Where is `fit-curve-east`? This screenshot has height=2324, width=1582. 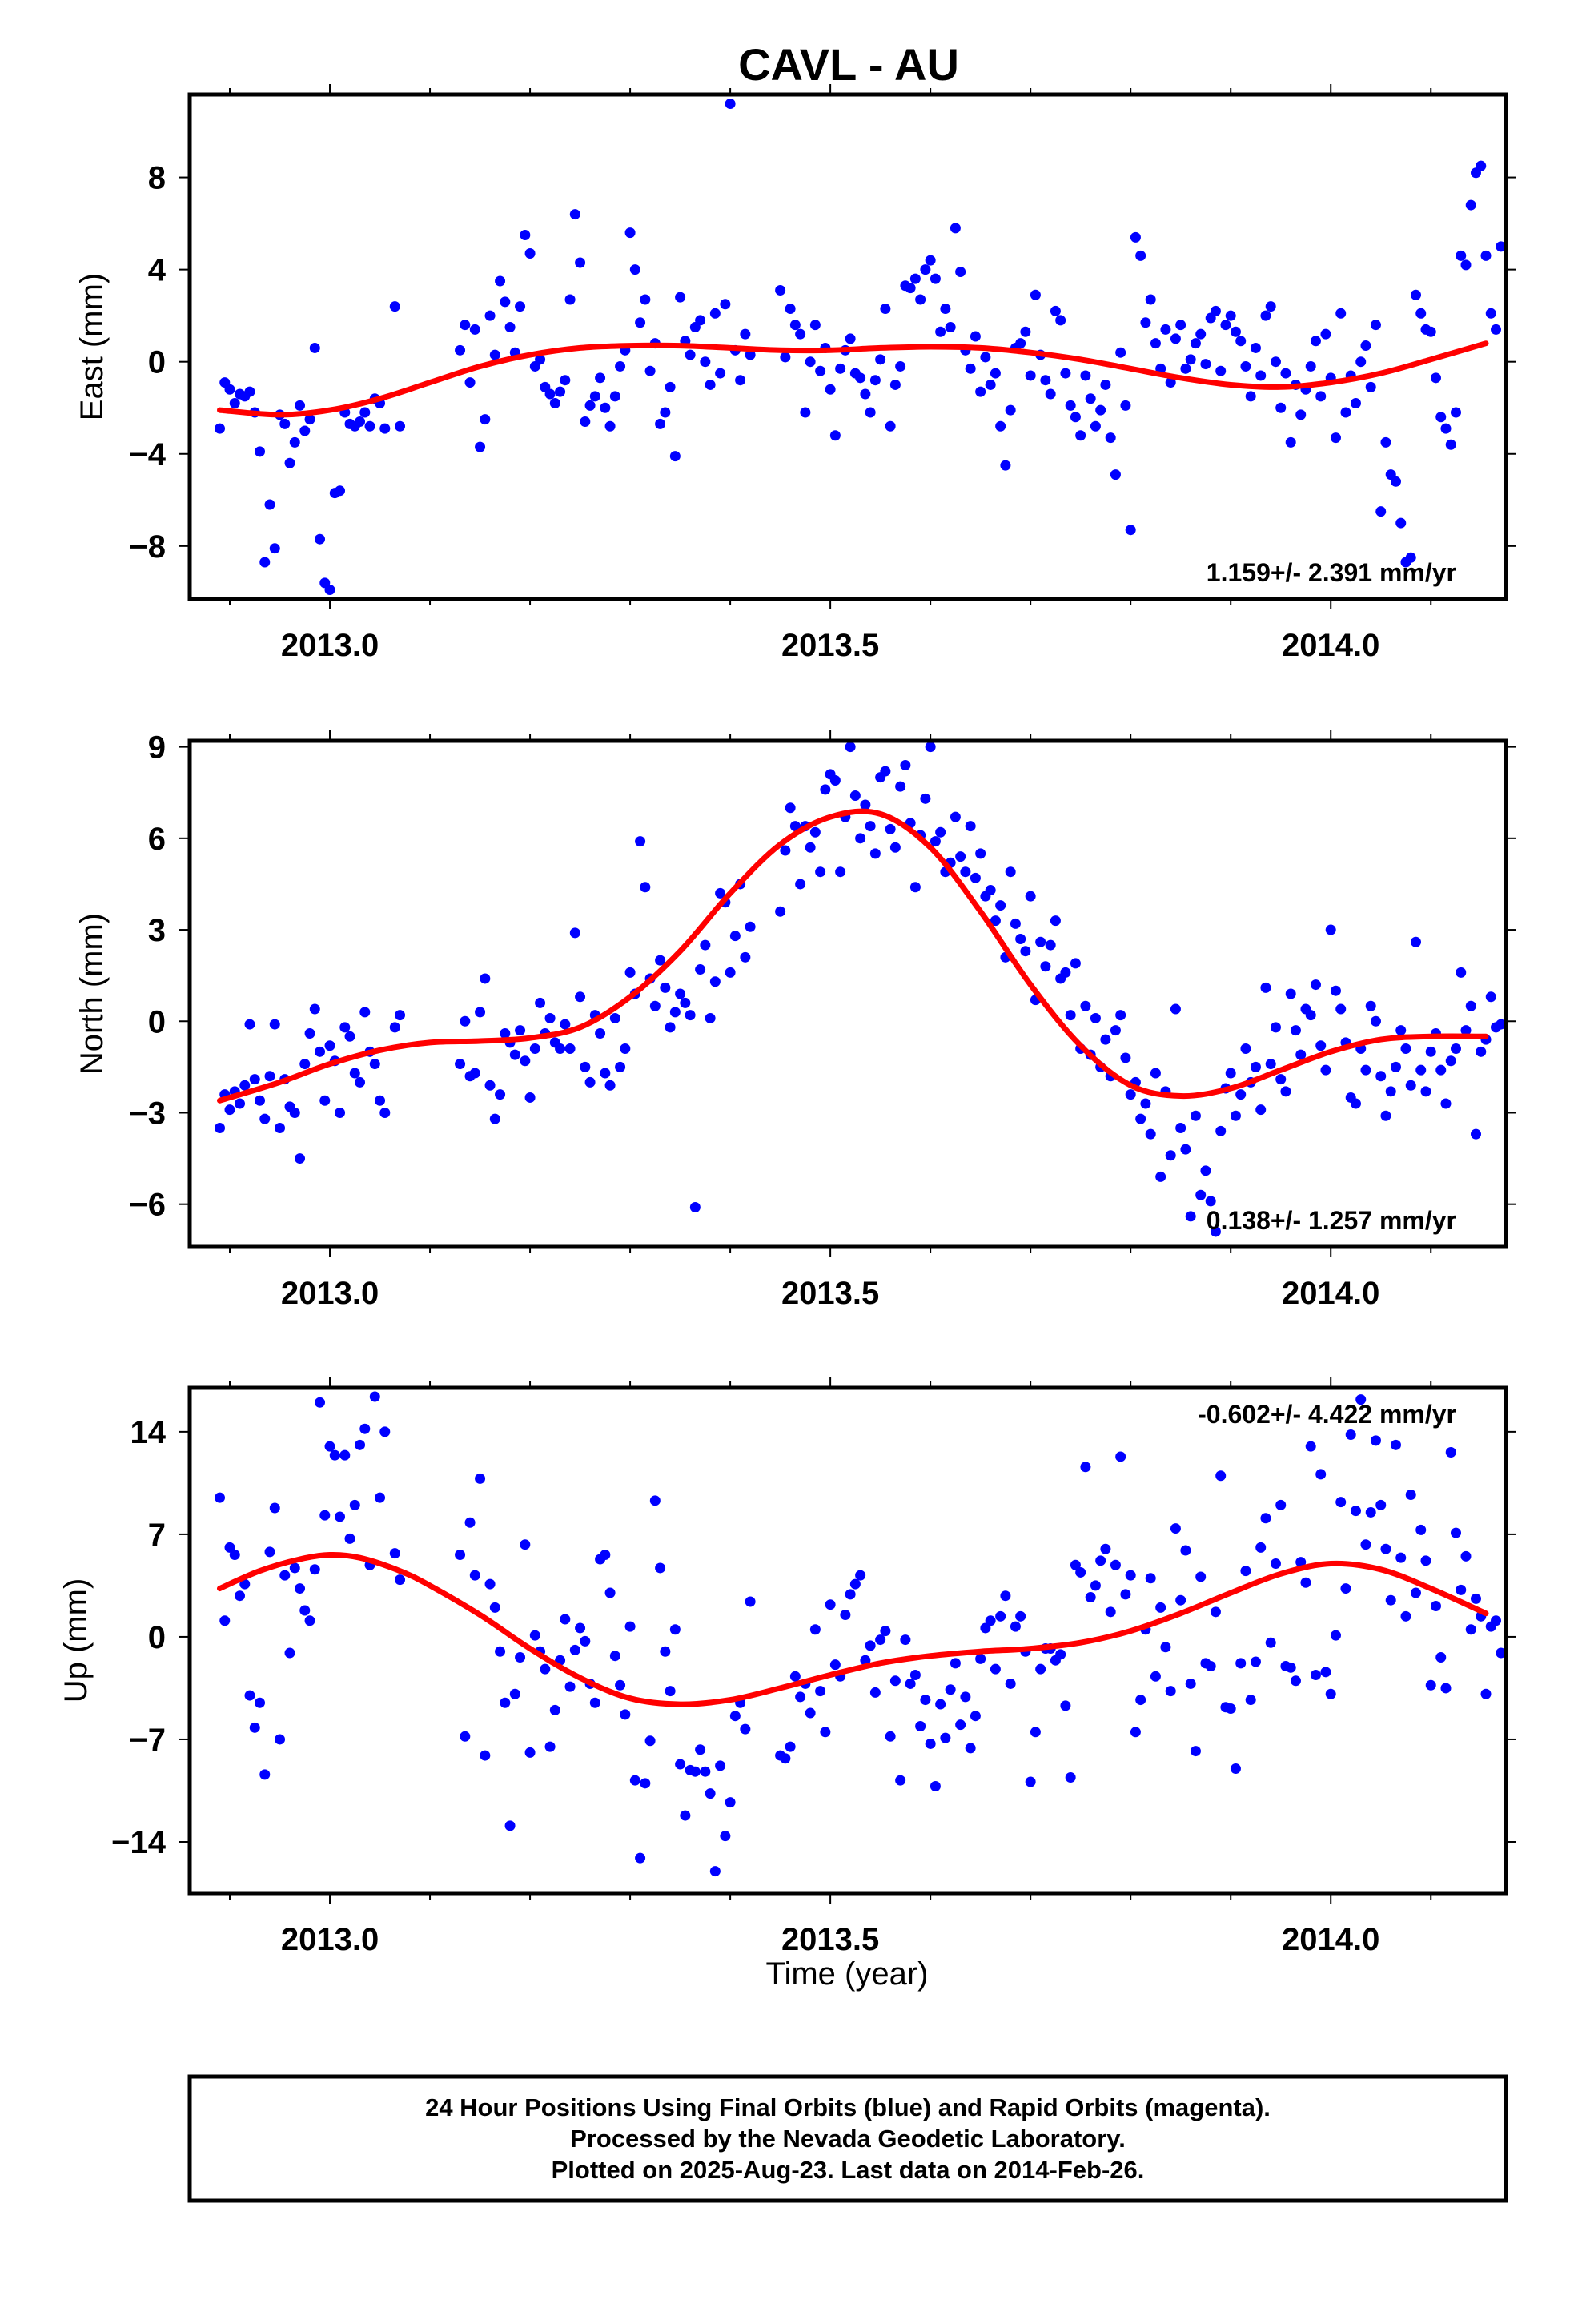
fit-curve-east is located at coordinates (853, 379).